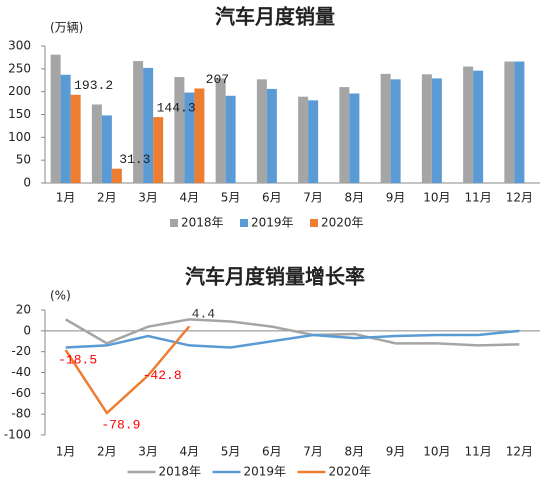 The width and height of the screenshot is (550, 489). What do you see at coordinates (23, 310) in the screenshot?
I see `y-tick-label: 20` at bounding box center [23, 310].